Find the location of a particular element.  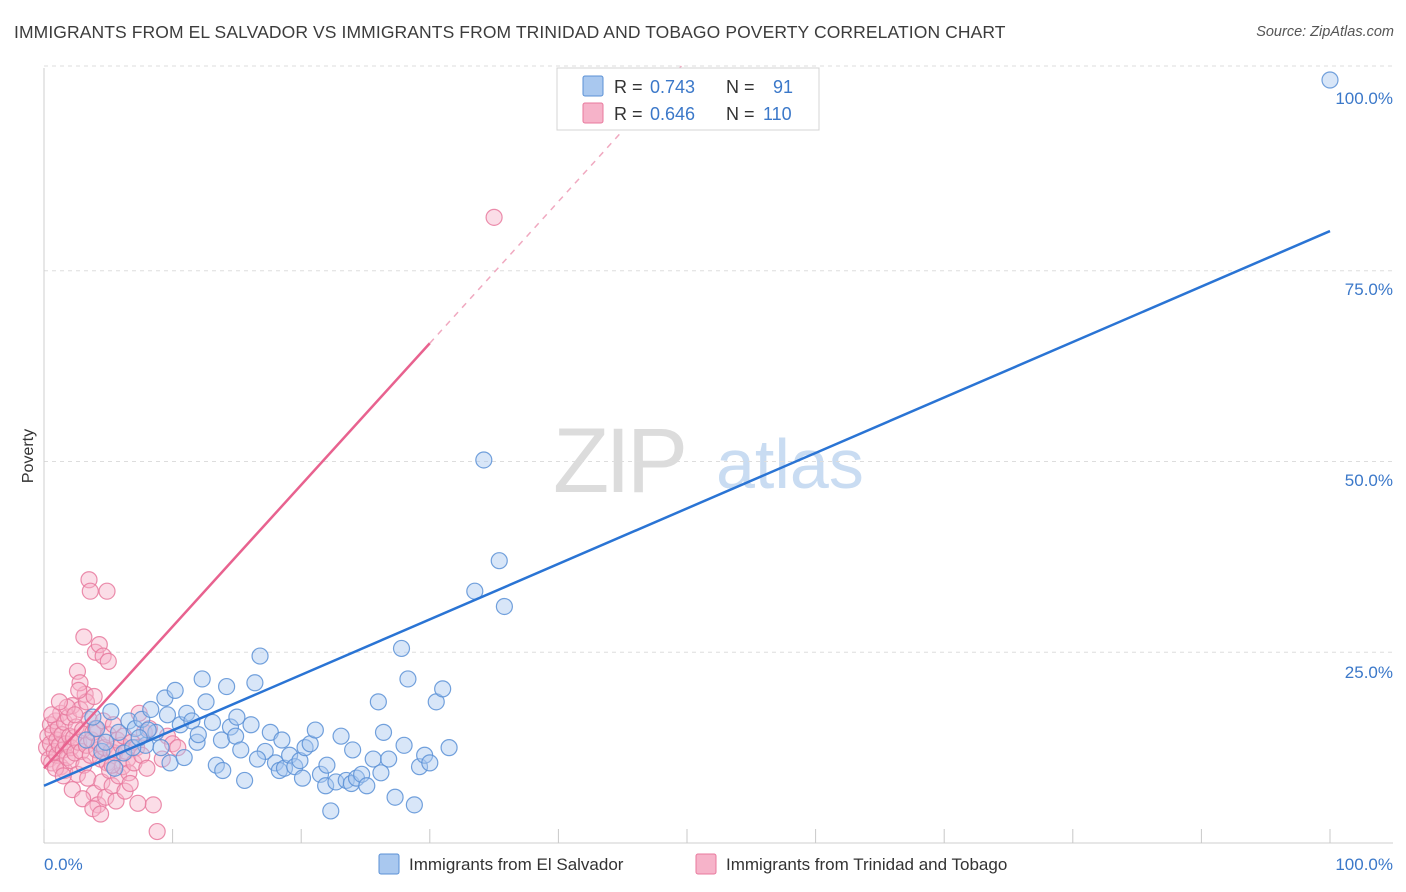

legend-r-value-1: 0.743 is located at coordinates (672, 87).